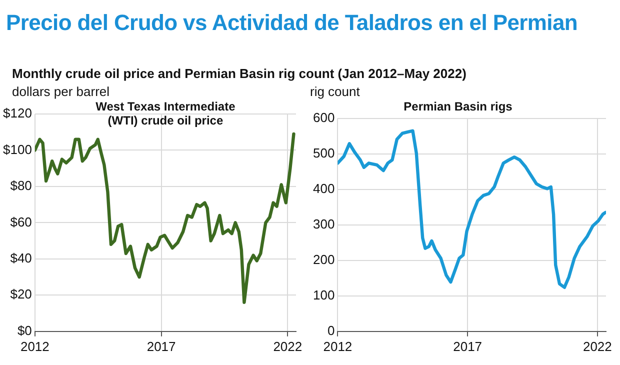 The width and height of the screenshot is (620, 365). What do you see at coordinates (323, 294) in the screenshot?
I see `y-tick-label: 100` at bounding box center [323, 294].